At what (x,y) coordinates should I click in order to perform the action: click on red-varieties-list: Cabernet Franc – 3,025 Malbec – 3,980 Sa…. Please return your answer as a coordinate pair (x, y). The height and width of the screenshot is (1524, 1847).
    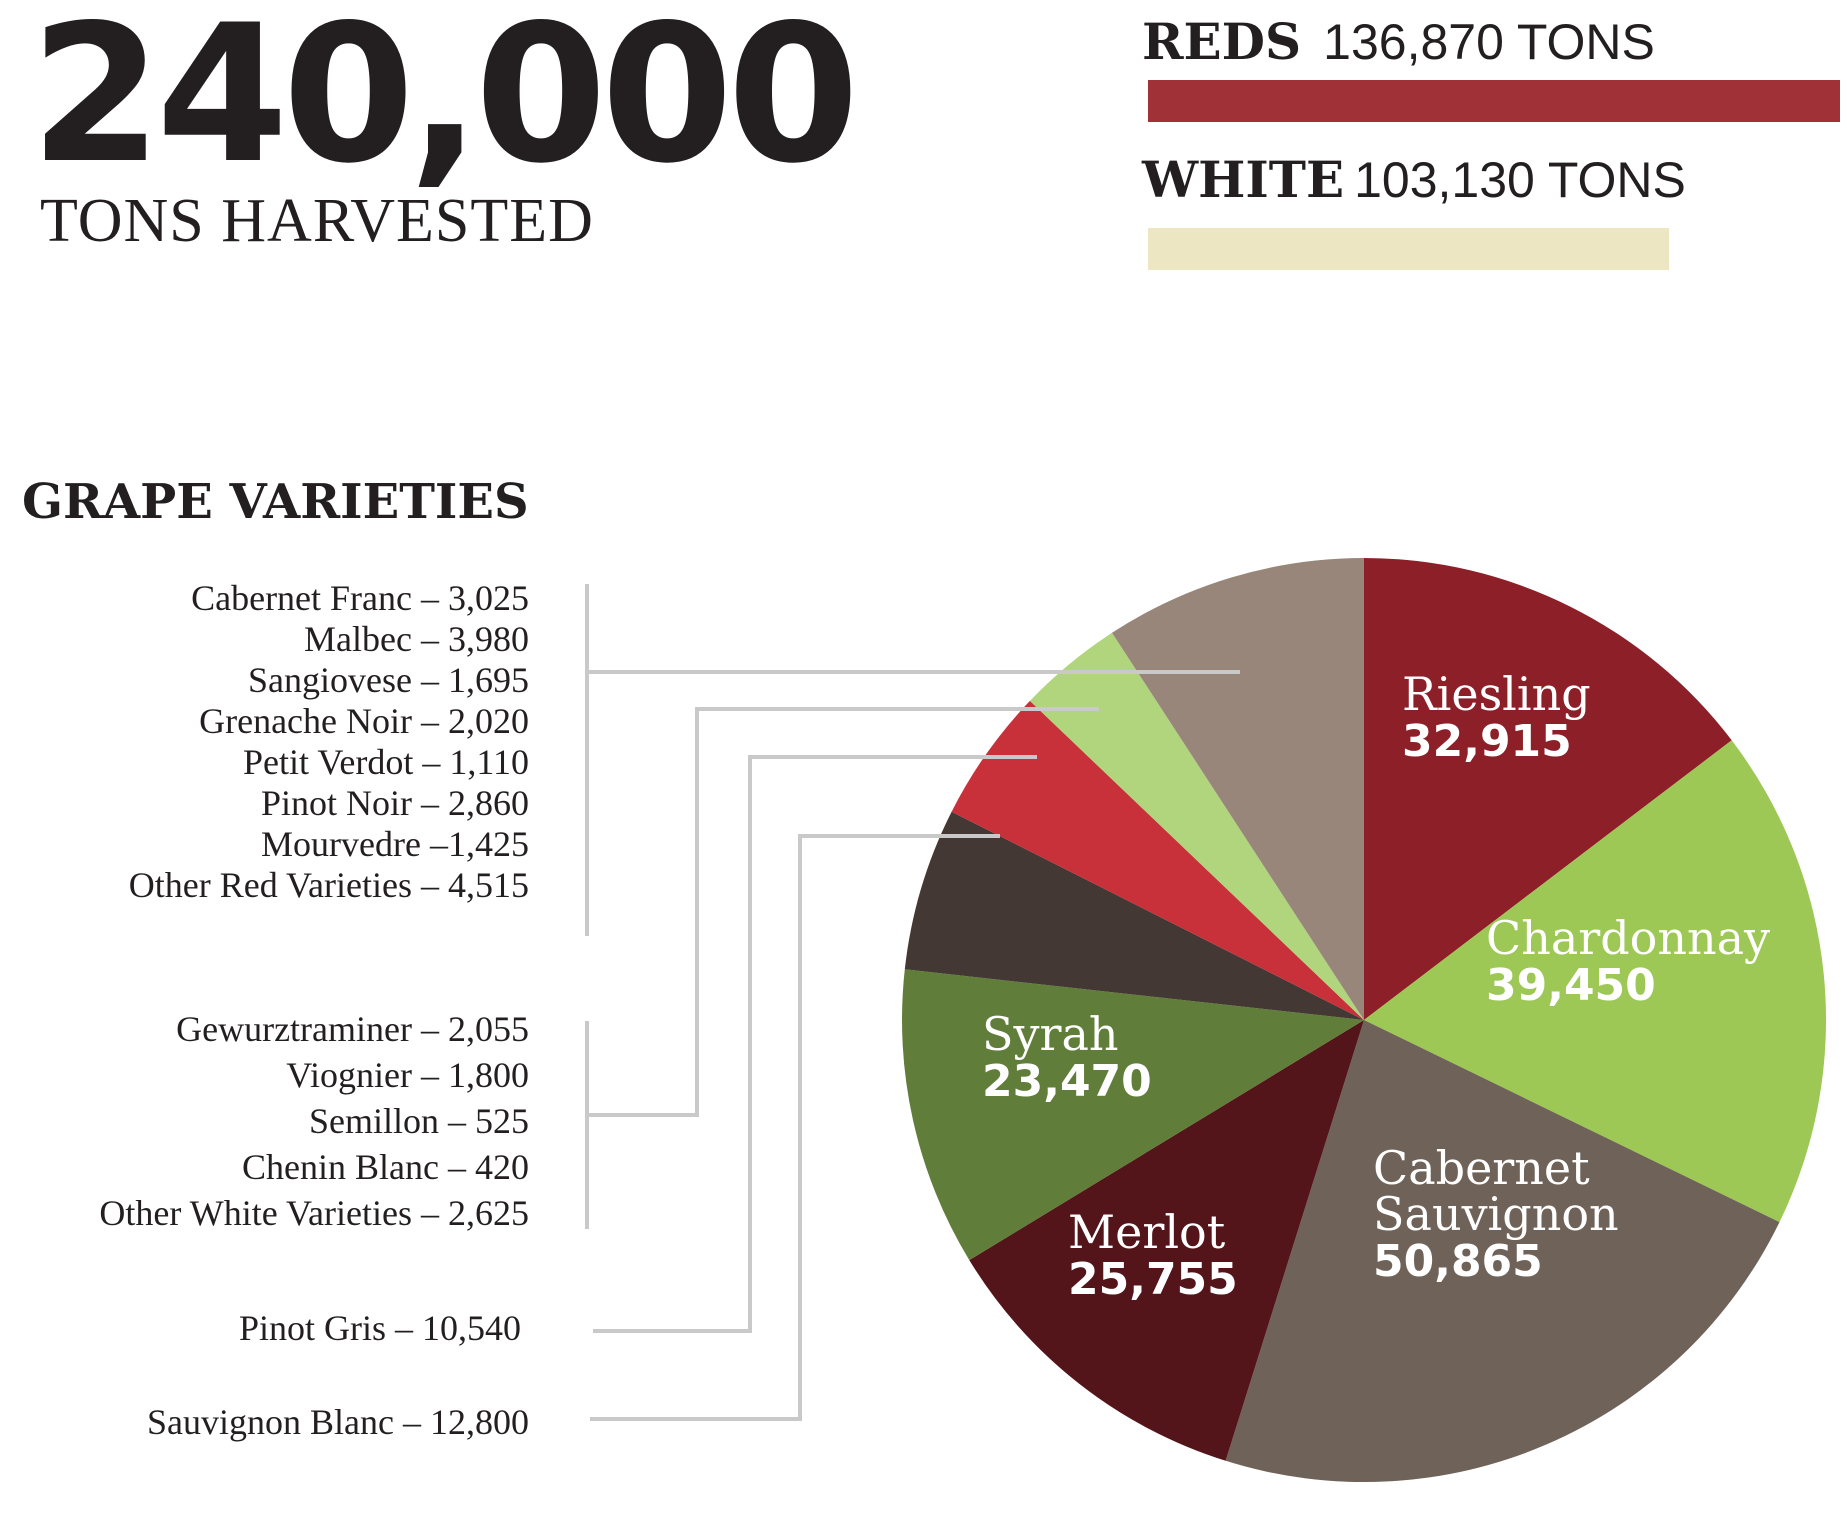
    Looking at the image, I should click on (329, 742).